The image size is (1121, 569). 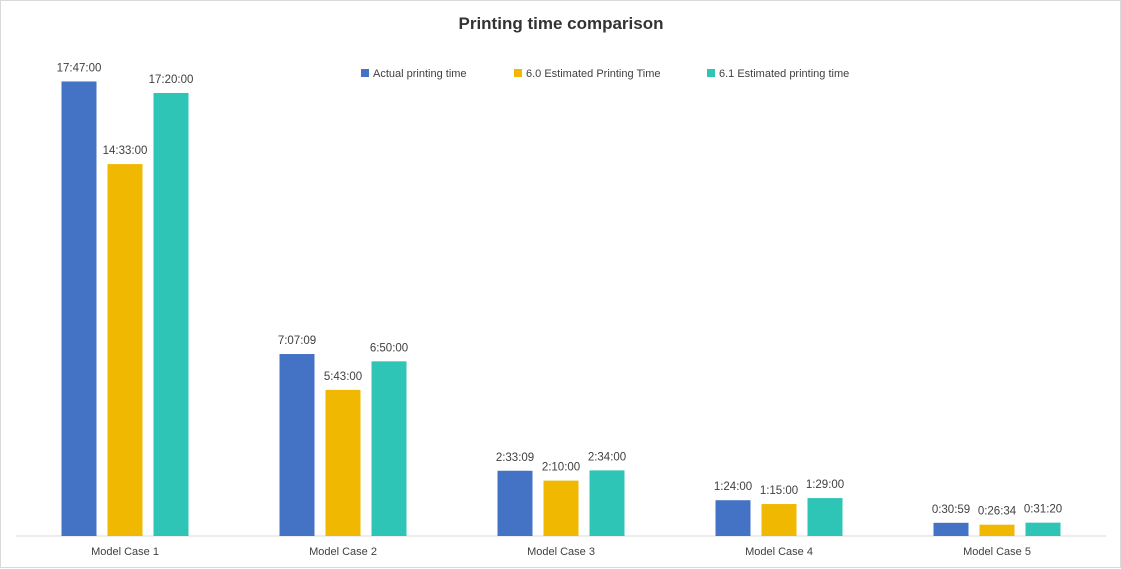 What do you see at coordinates (825, 485) in the screenshot?
I see `data-label-3-4: 1:29:00` at bounding box center [825, 485].